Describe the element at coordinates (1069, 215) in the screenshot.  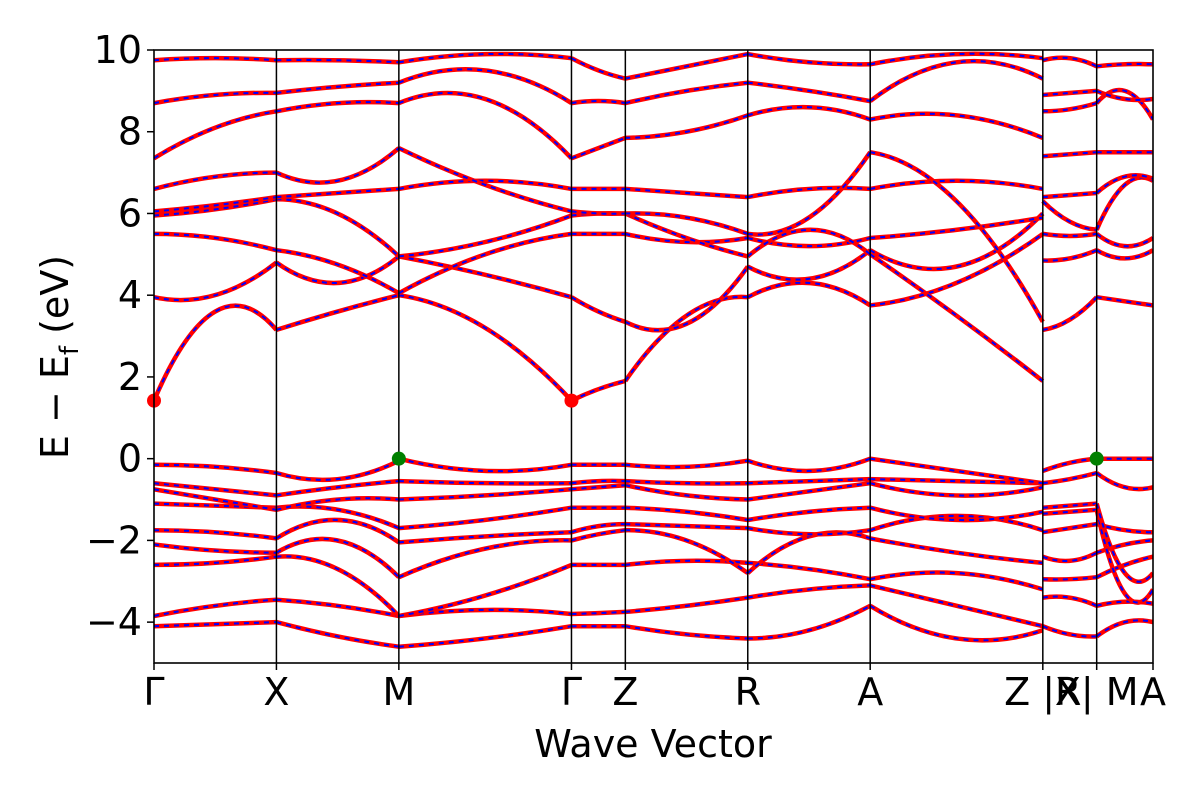
I see `band-down-s7-b12` at that location.